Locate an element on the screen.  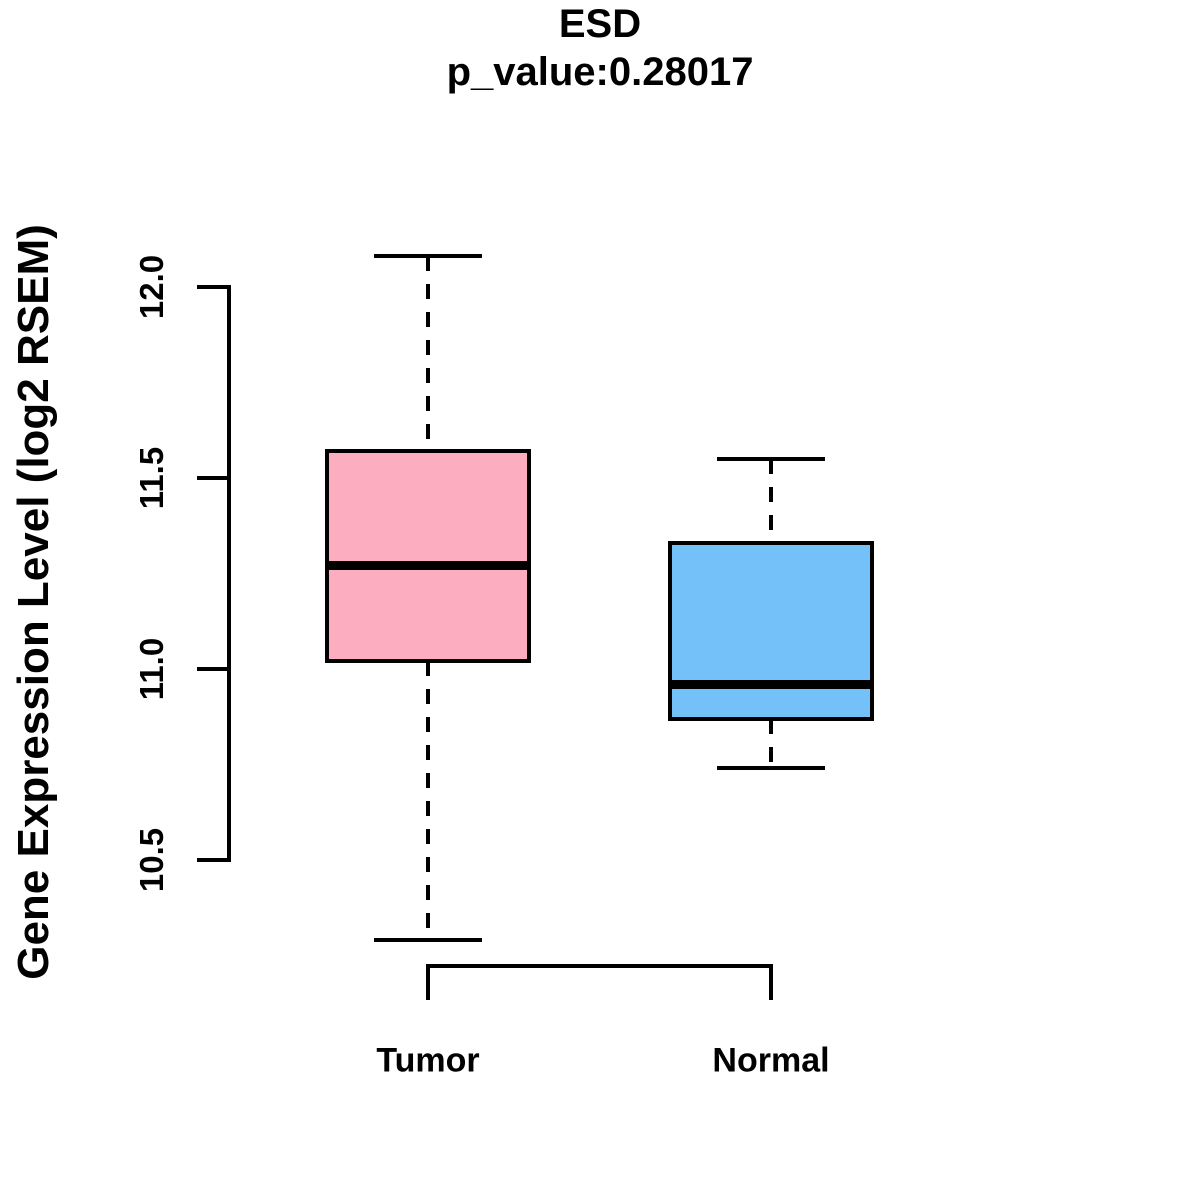
tumor-upper-whisker-cap is located at coordinates (428, 256).